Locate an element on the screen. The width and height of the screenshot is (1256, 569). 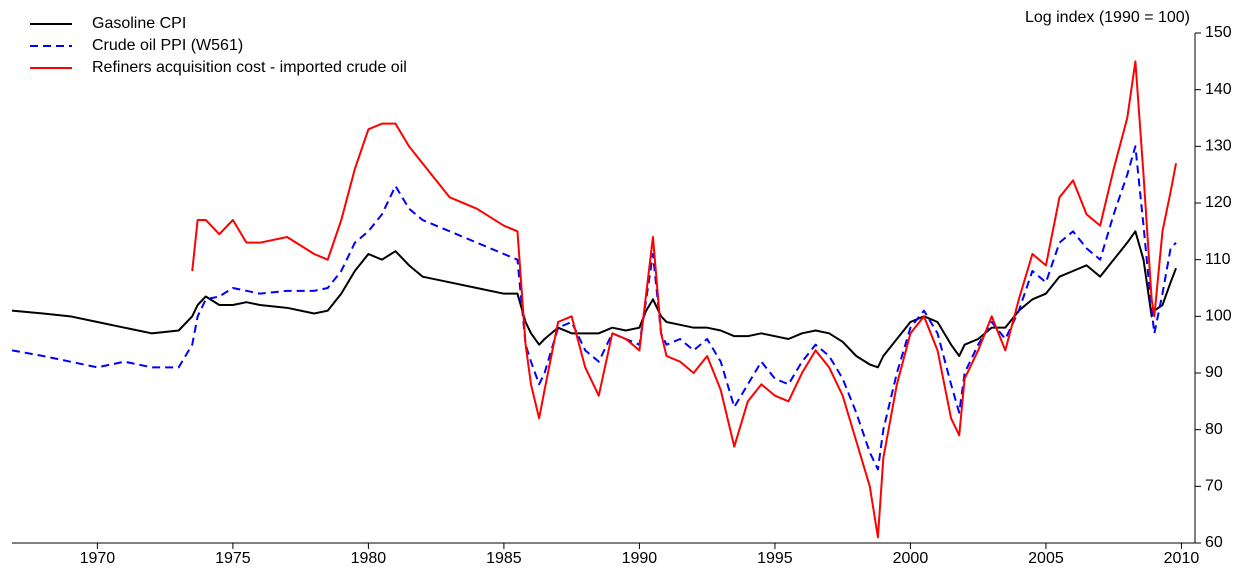
y-tick-label: 80 is located at coordinates (1214, 429).